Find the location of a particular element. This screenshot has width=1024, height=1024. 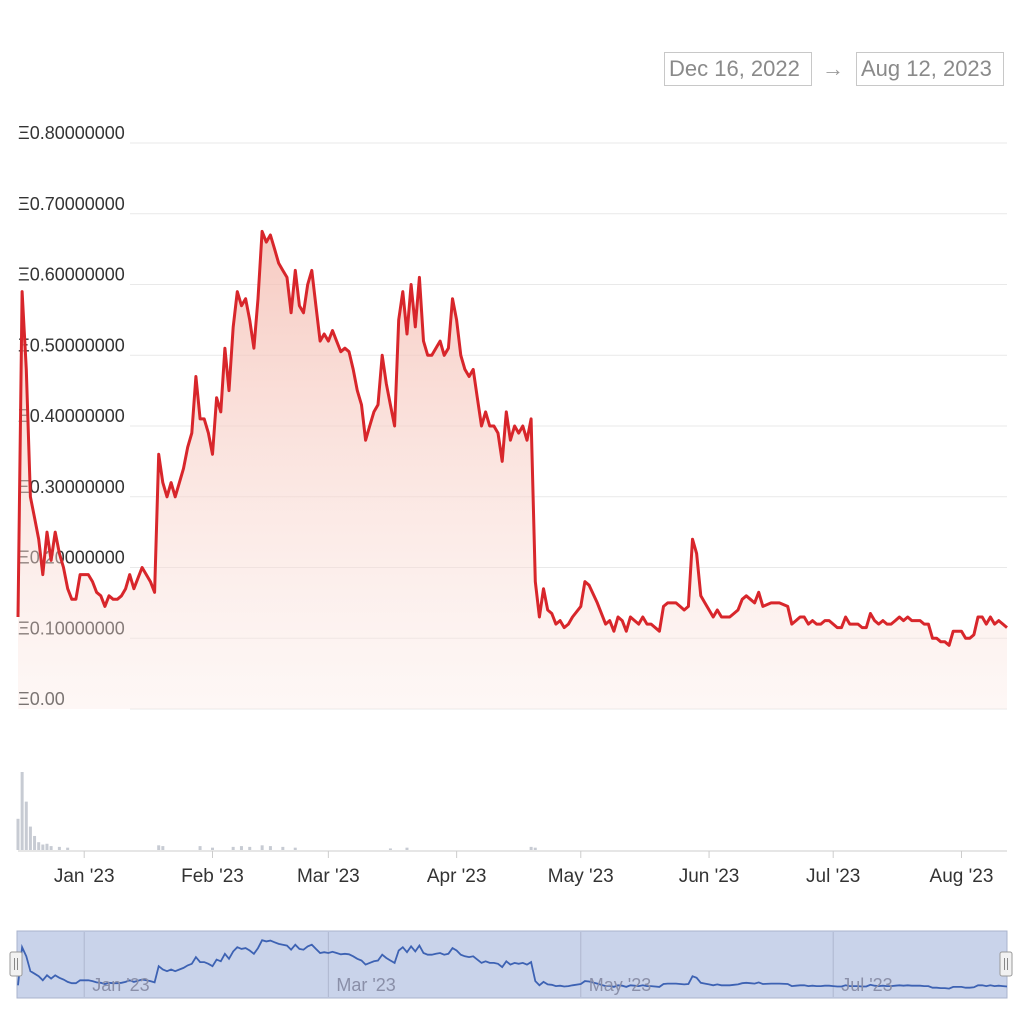

navigator-tick-label: May '23 is located at coordinates (620, 985).